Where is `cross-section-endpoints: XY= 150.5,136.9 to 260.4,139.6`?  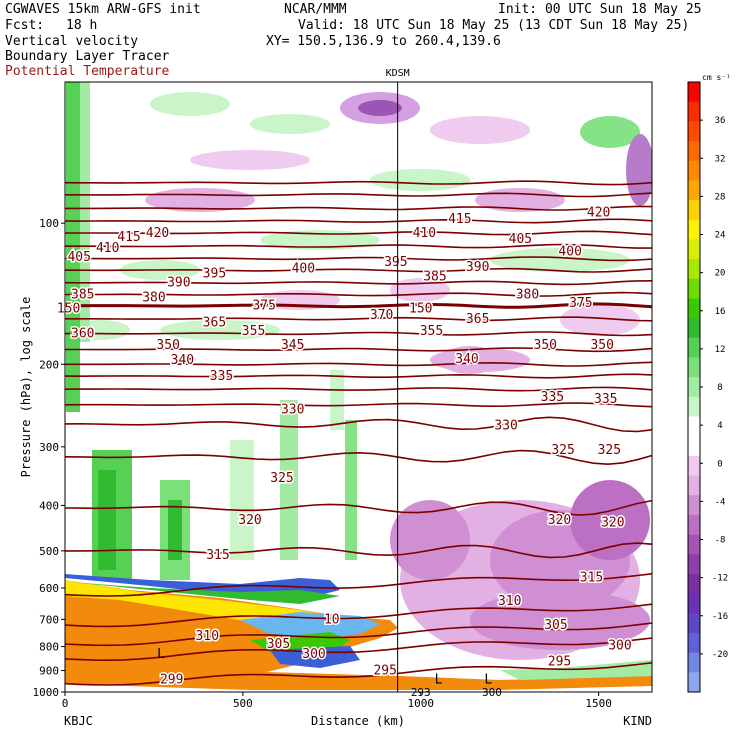
cross-section-endpoints: XY= 150.5,136.9 to 260.4,139.6 is located at coordinates (383, 41).